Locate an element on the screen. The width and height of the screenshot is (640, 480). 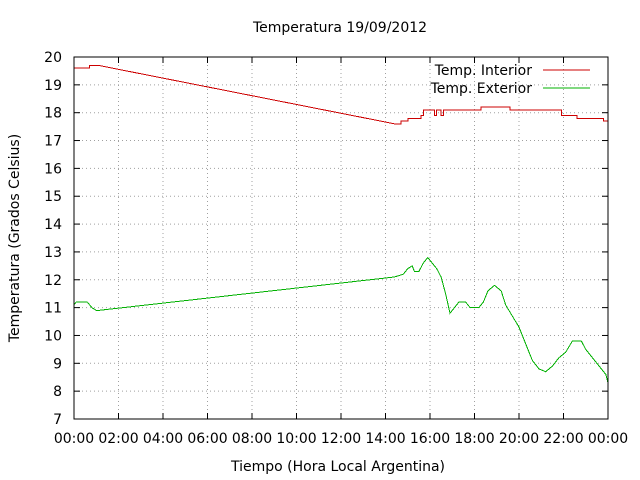
y-tick-label: 14 is located at coordinates (53, 225).